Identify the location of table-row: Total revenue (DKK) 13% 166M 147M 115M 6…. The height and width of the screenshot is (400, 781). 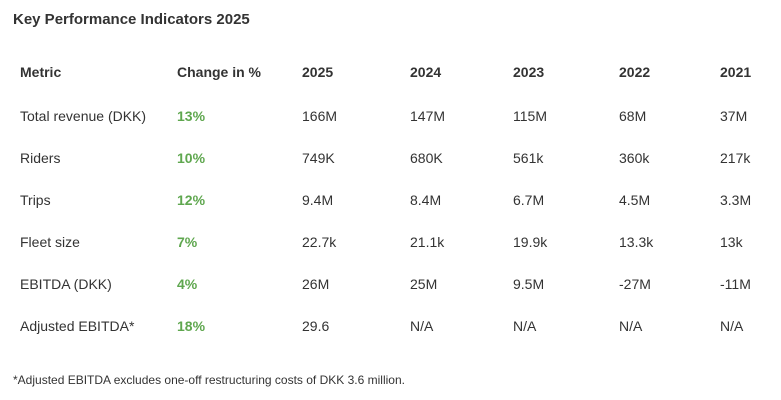
(390, 129).